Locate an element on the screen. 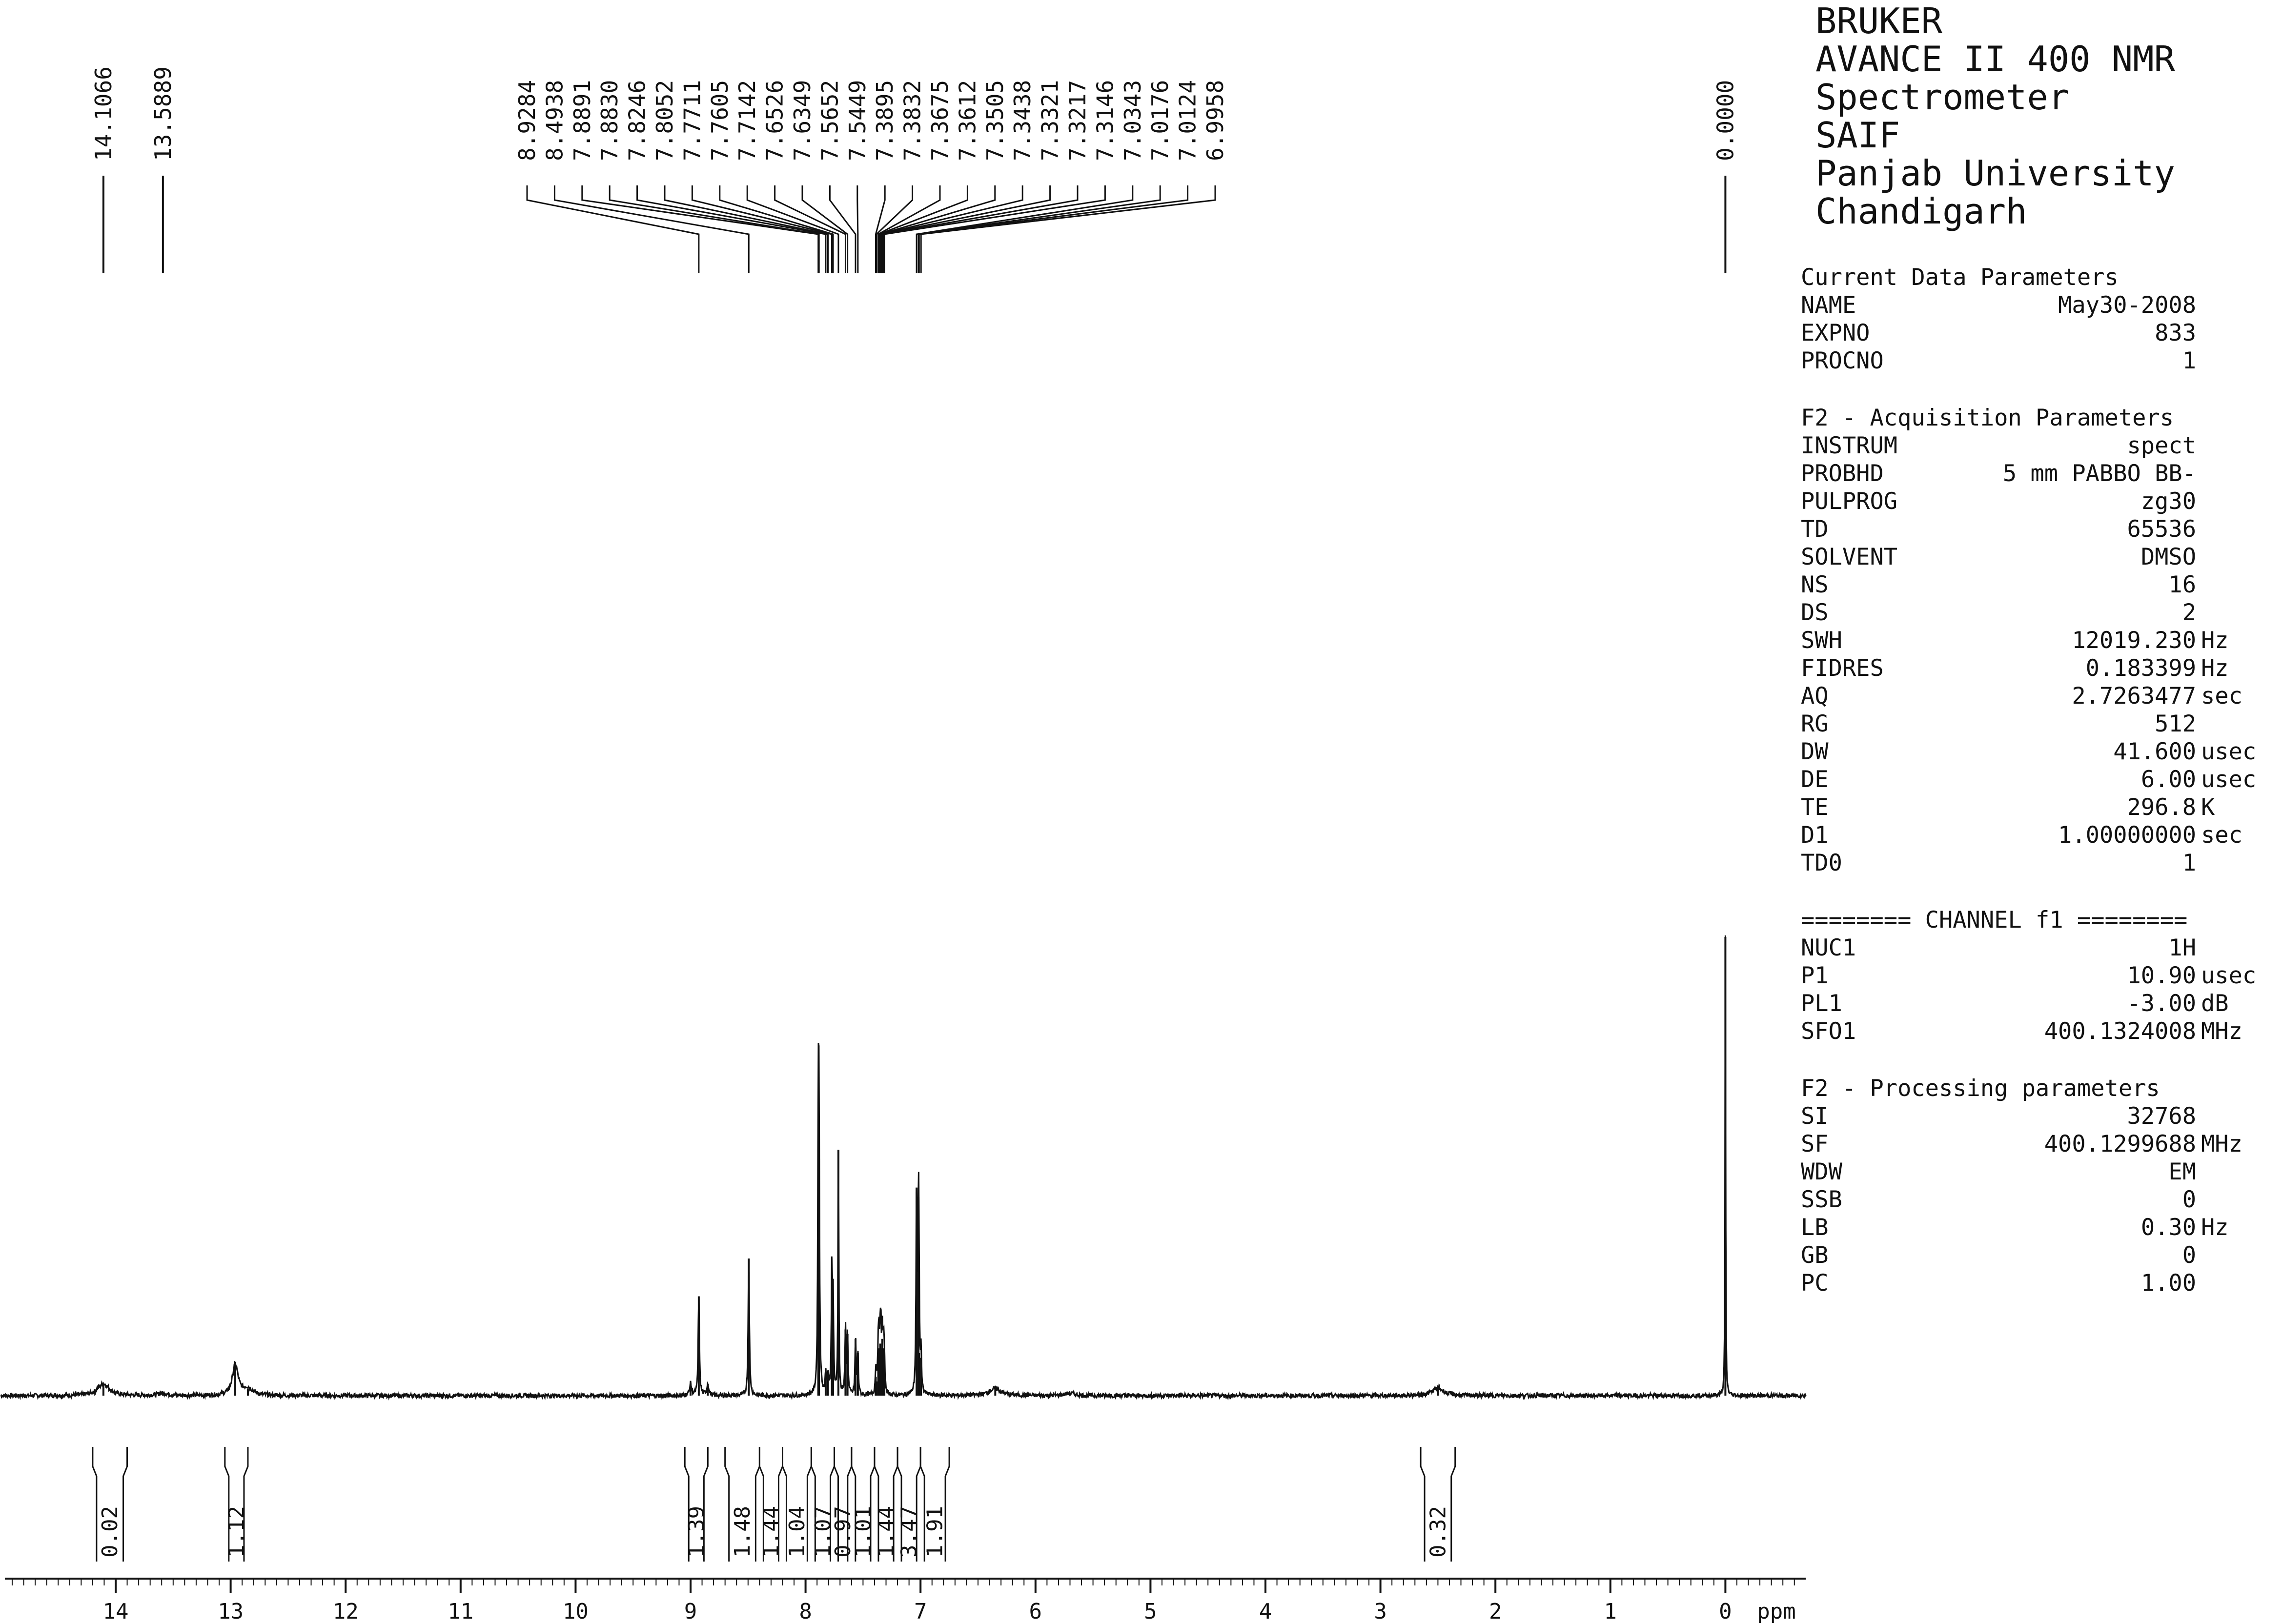  peak-label: 7.8891 is located at coordinates (582, 120).